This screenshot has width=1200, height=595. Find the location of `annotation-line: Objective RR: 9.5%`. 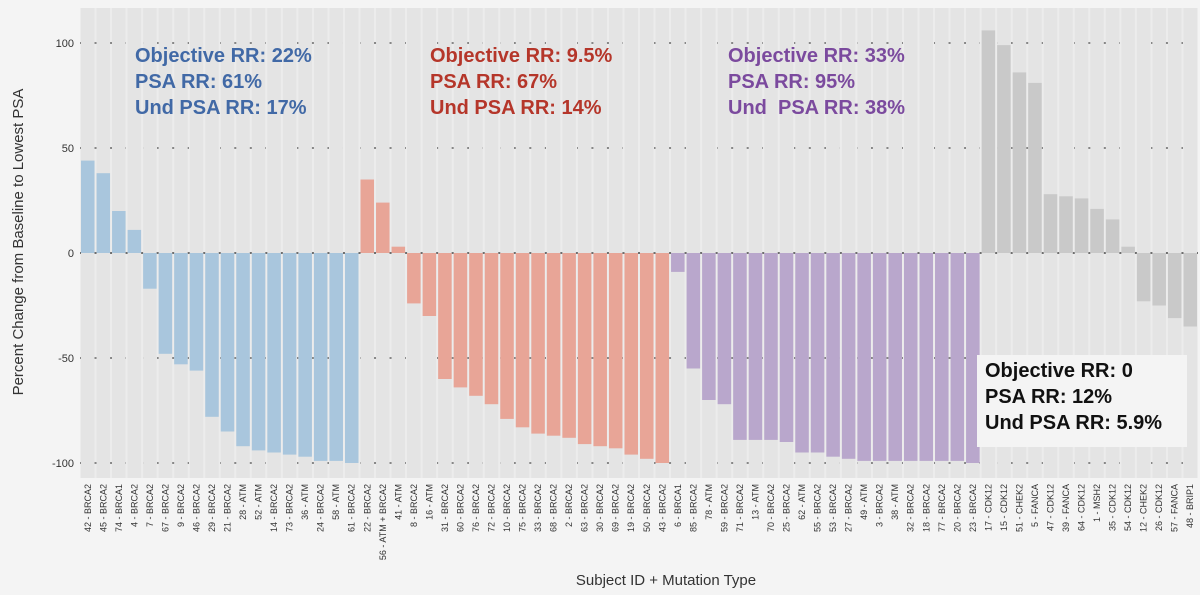

annotation-line: Objective RR: 9.5% is located at coordinates (521, 56).